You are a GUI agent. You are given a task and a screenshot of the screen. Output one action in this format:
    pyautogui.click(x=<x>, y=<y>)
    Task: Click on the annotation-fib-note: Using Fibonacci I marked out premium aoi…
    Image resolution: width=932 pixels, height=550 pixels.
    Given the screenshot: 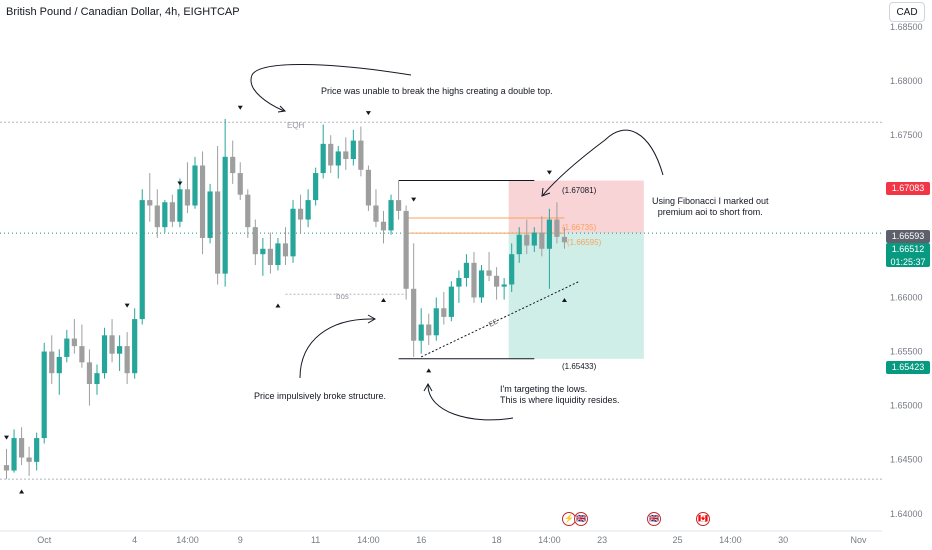 What is the action you would take?
    pyautogui.click(x=710, y=207)
    